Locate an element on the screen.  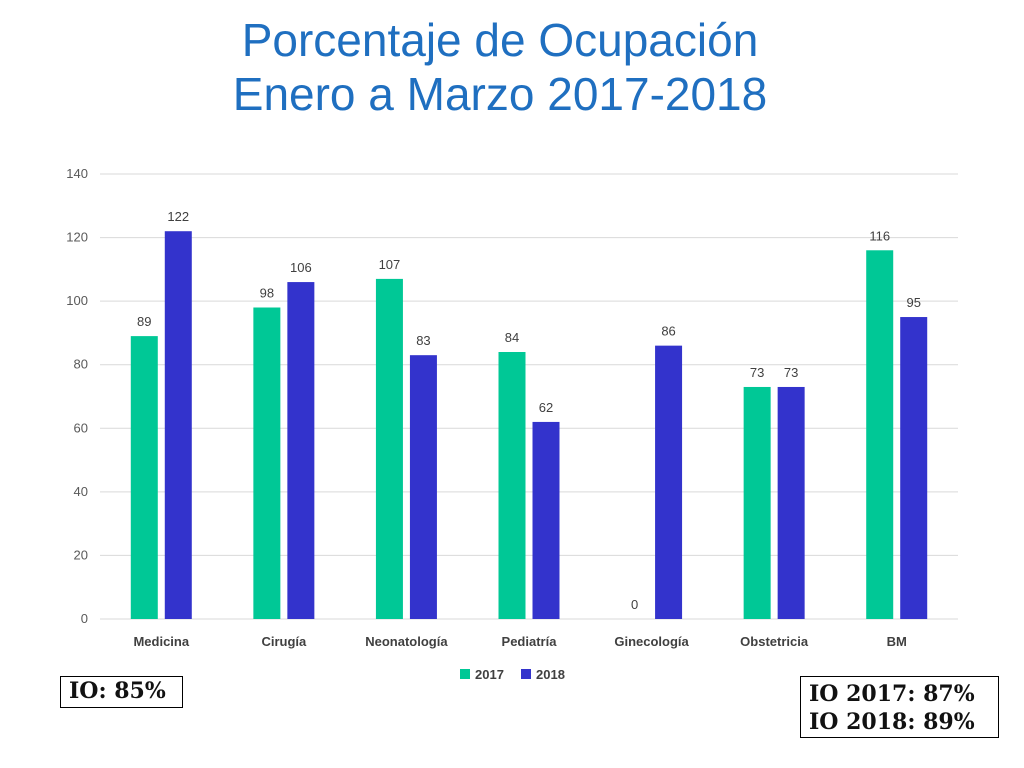
legend: 2017 2018 is located at coordinates (512, 674).